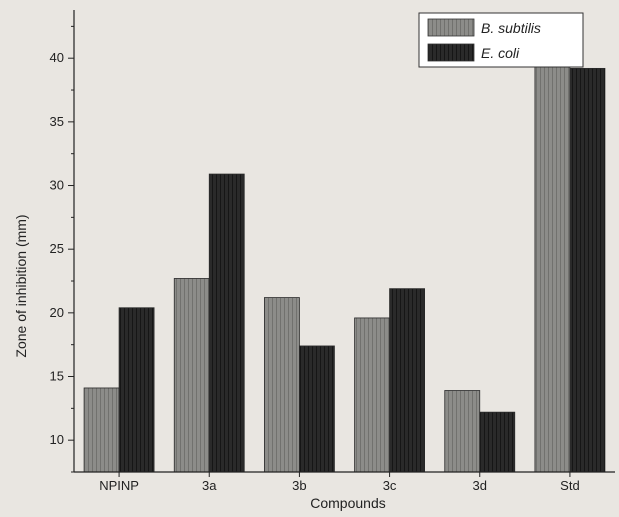 Image resolution: width=619 pixels, height=517 pixels. I want to click on y-tick-label: 30, so click(57, 185).